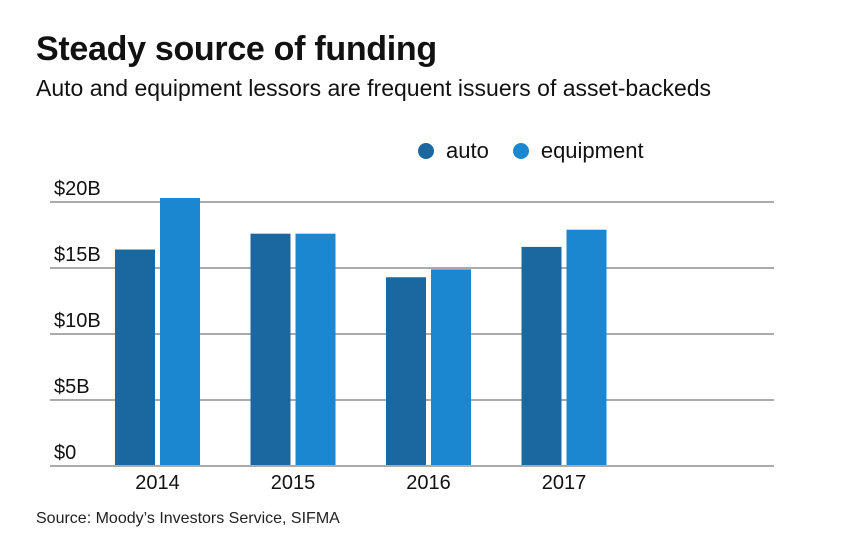 Image resolution: width=844 pixels, height=550 pixels. Describe the element at coordinates (72, 387) in the screenshot. I see `y-tick-label: $5B` at that location.